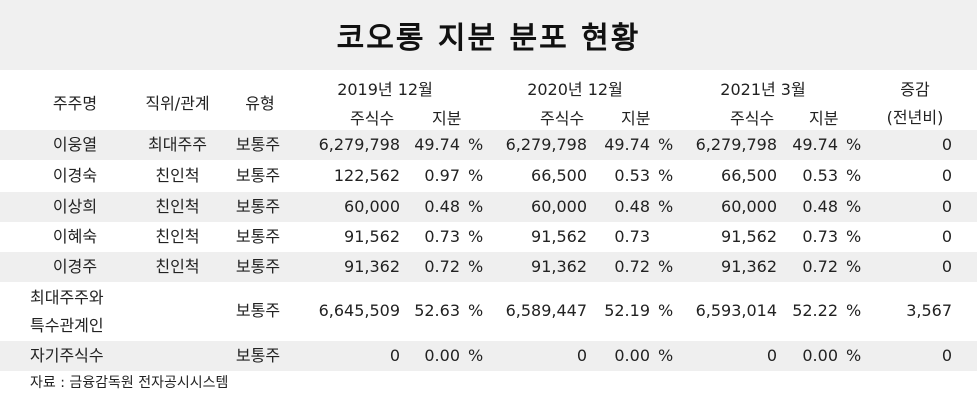  I want to click on shares-2020: 6,279,798, so click(546, 144).